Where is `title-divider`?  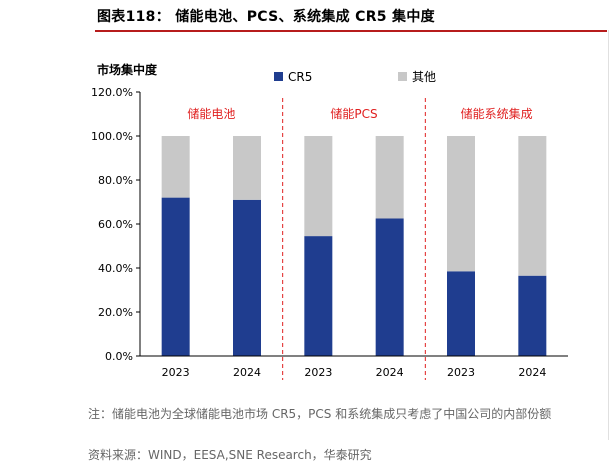 title-divider is located at coordinates (351, 31).